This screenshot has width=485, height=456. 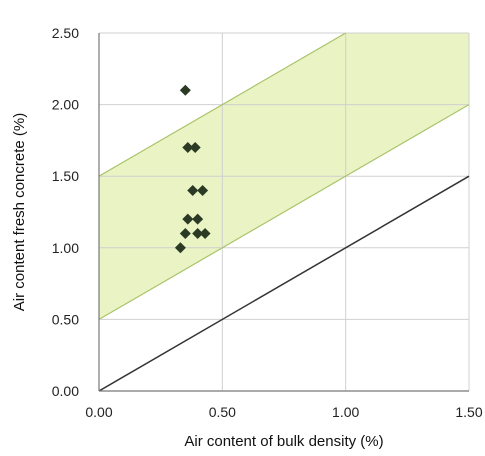 What do you see at coordinates (65, 248) in the screenshot?
I see `y-tick-label: 1.00` at bounding box center [65, 248].